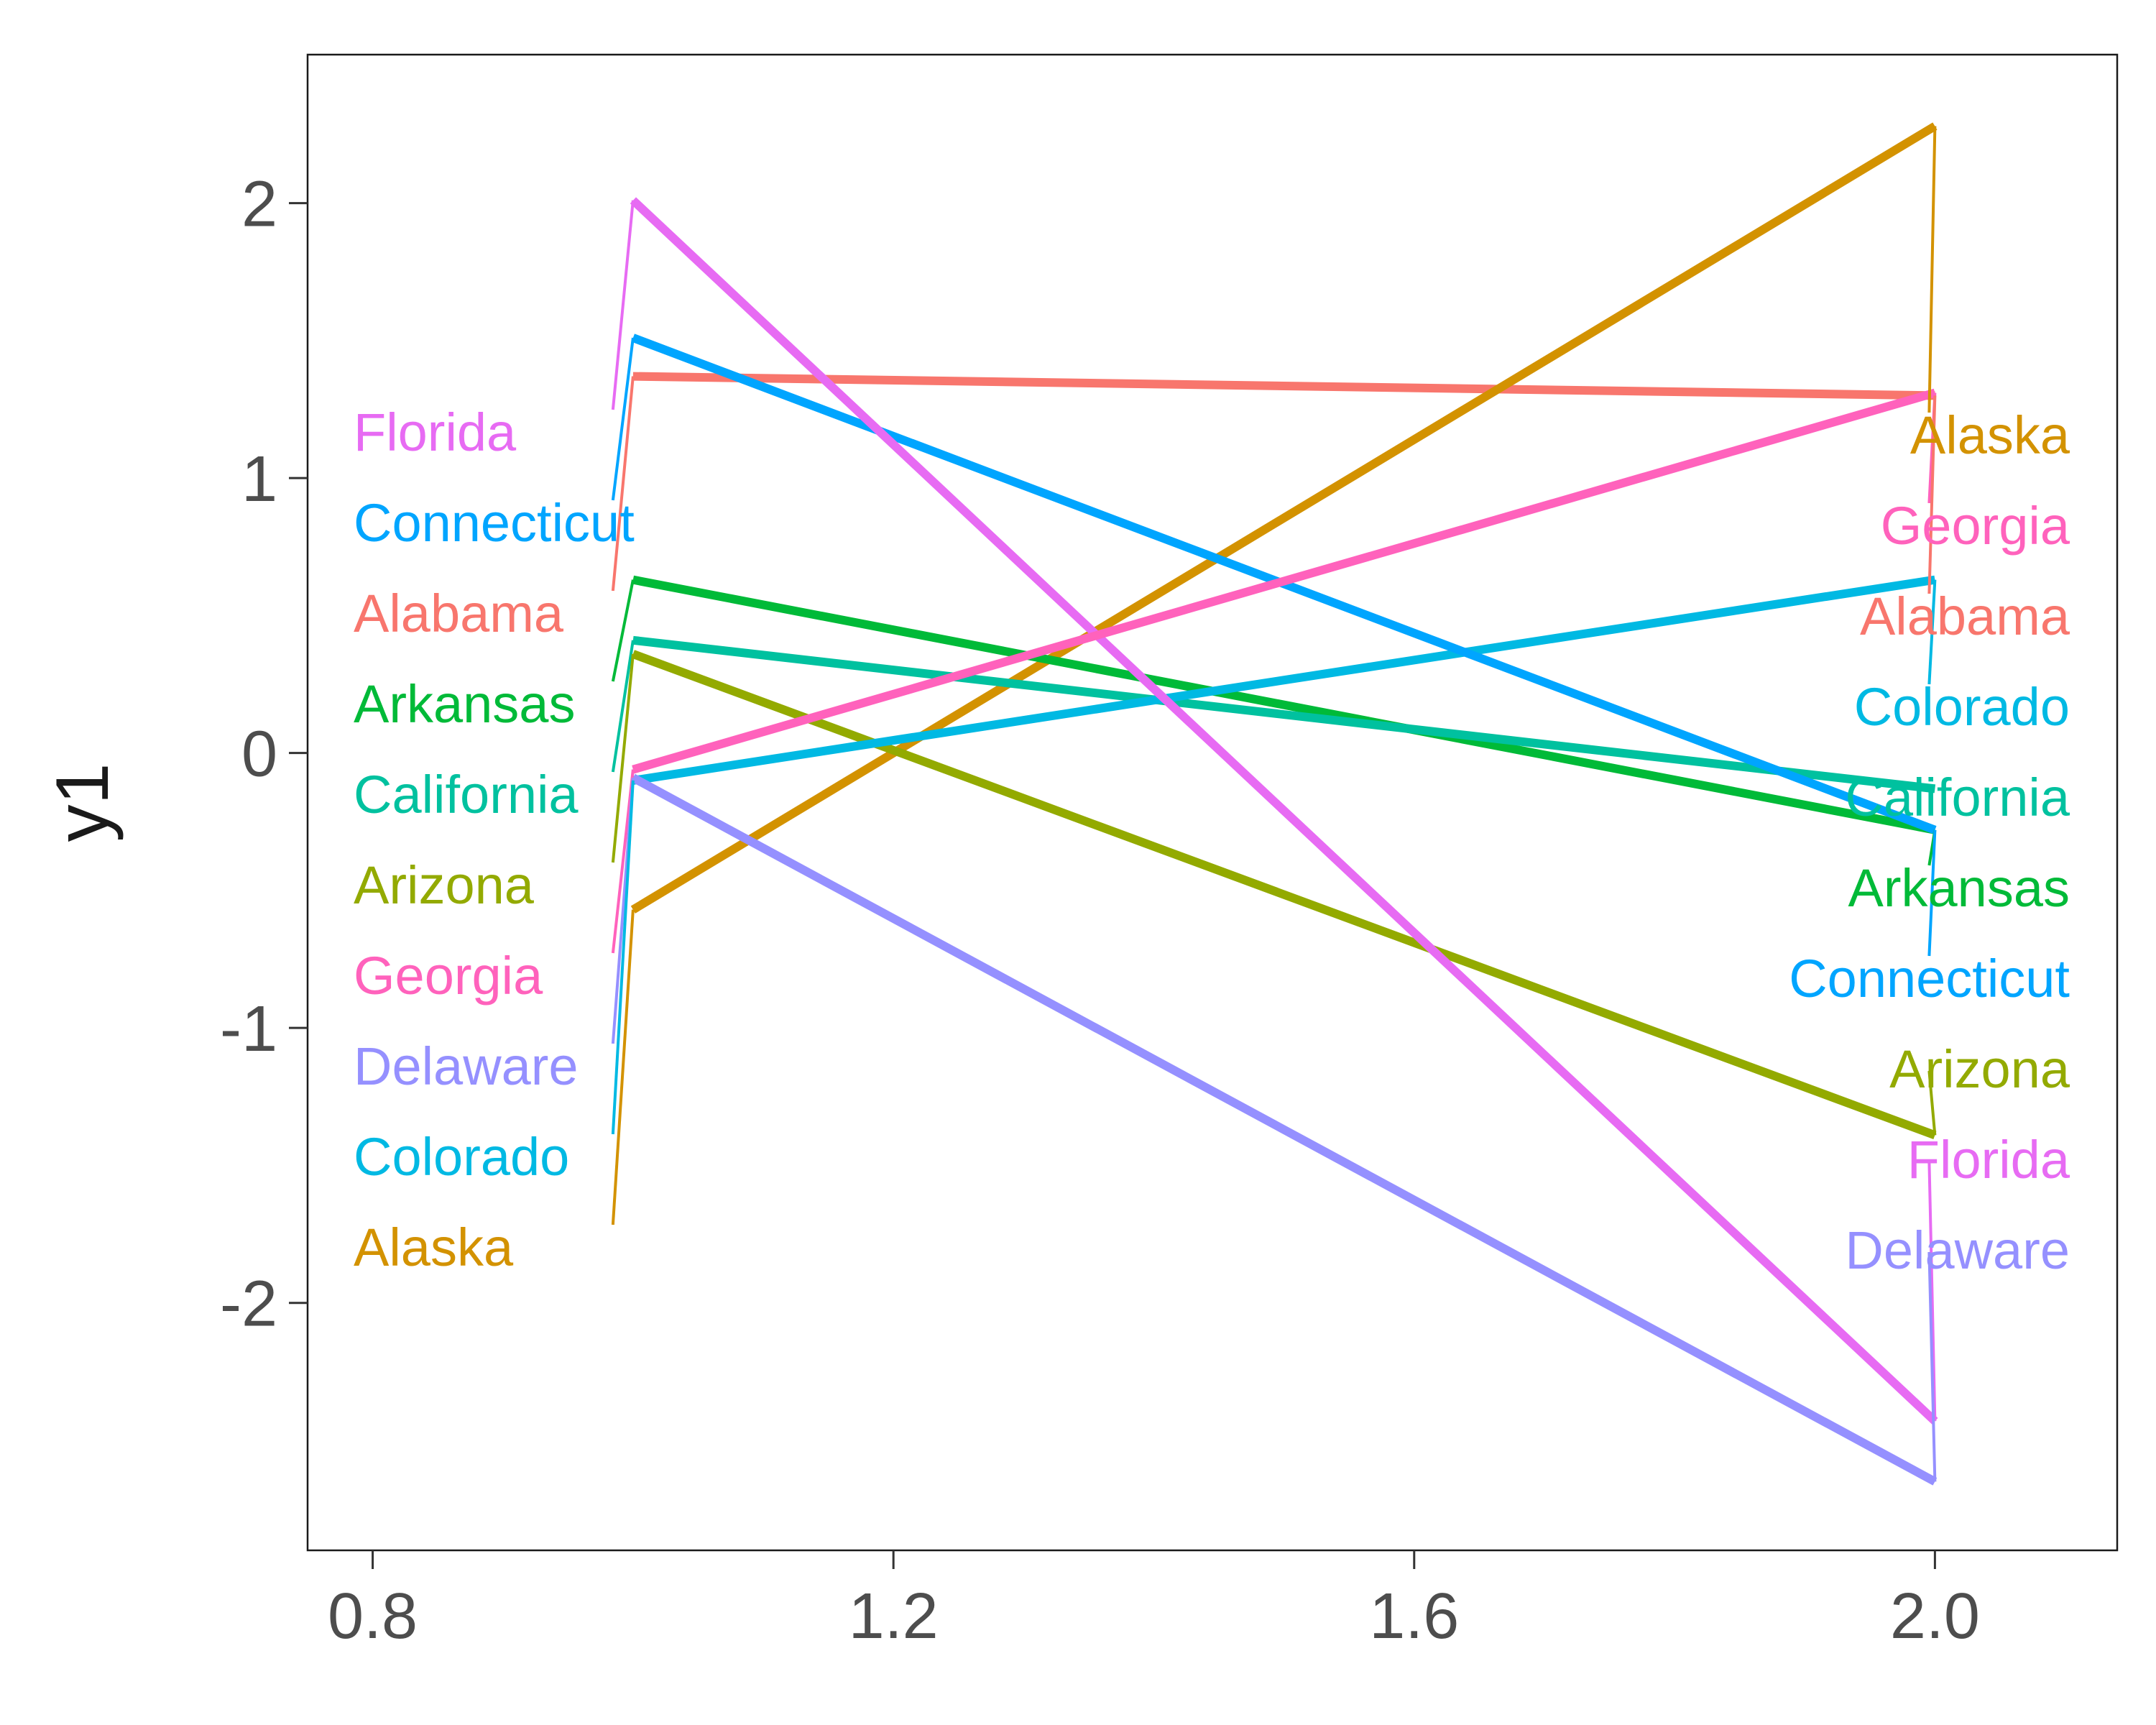 This screenshot has width=2156, height=1725. I want to click on left-leader-colorado, so click(623, 957).